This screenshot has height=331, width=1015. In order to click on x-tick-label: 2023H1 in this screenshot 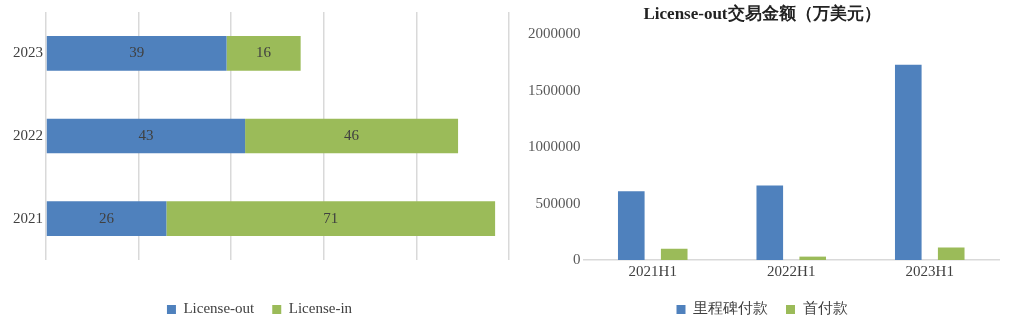, I will do `click(929, 270)`.